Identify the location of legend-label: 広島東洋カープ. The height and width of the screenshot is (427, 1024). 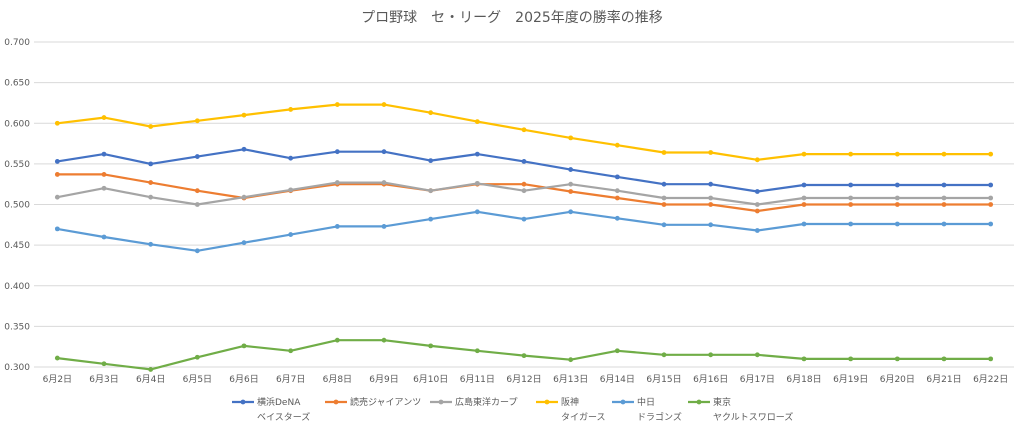
(486, 402).